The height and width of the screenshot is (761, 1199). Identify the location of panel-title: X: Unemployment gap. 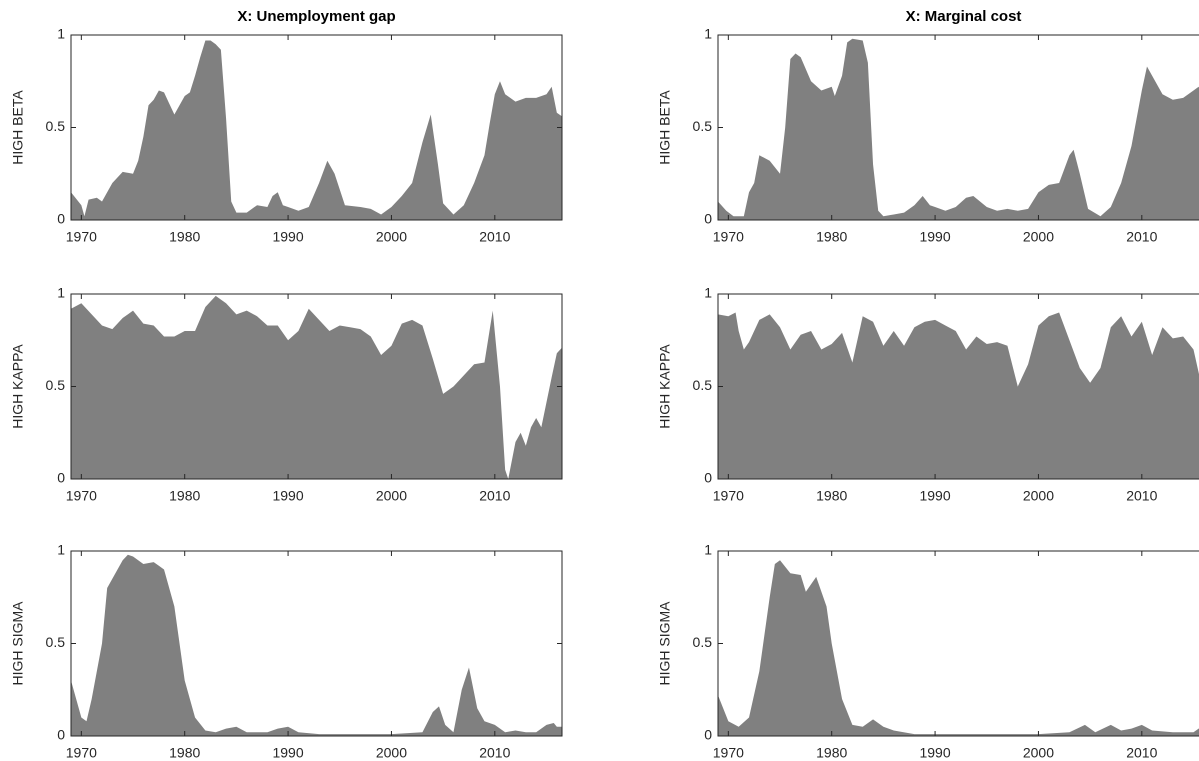
(316, 16).